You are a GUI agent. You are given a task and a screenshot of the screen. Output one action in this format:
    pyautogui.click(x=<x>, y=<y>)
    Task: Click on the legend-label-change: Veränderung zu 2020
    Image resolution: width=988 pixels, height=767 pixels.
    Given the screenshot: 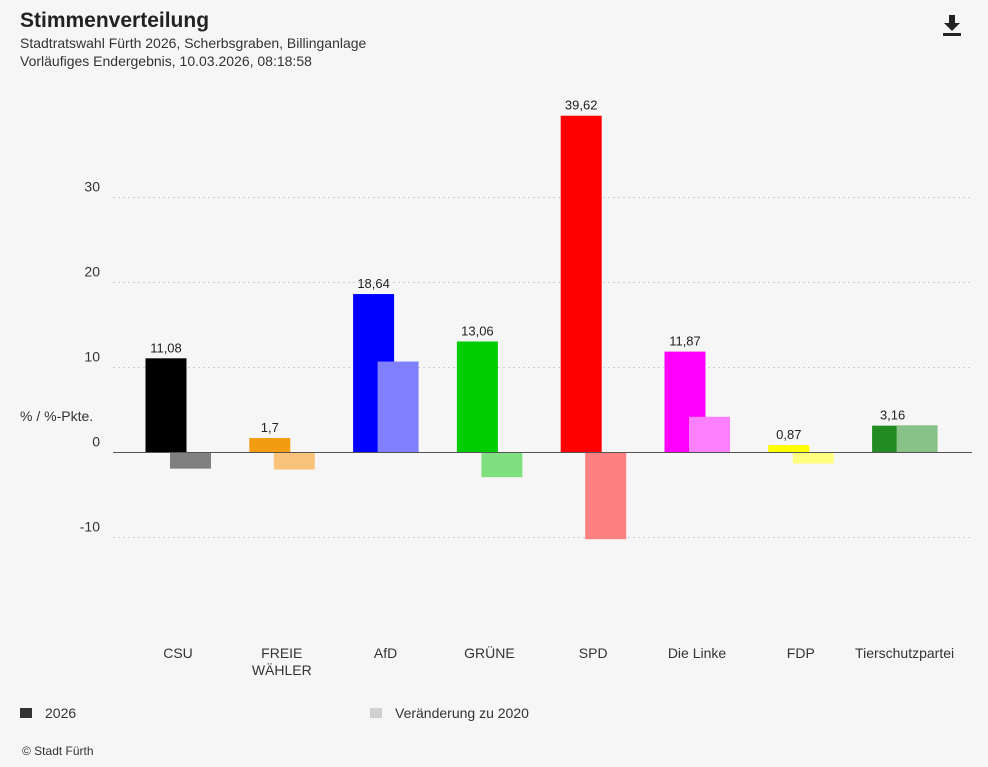 What is the action you would take?
    pyautogui.click(x=462, y=713)
    